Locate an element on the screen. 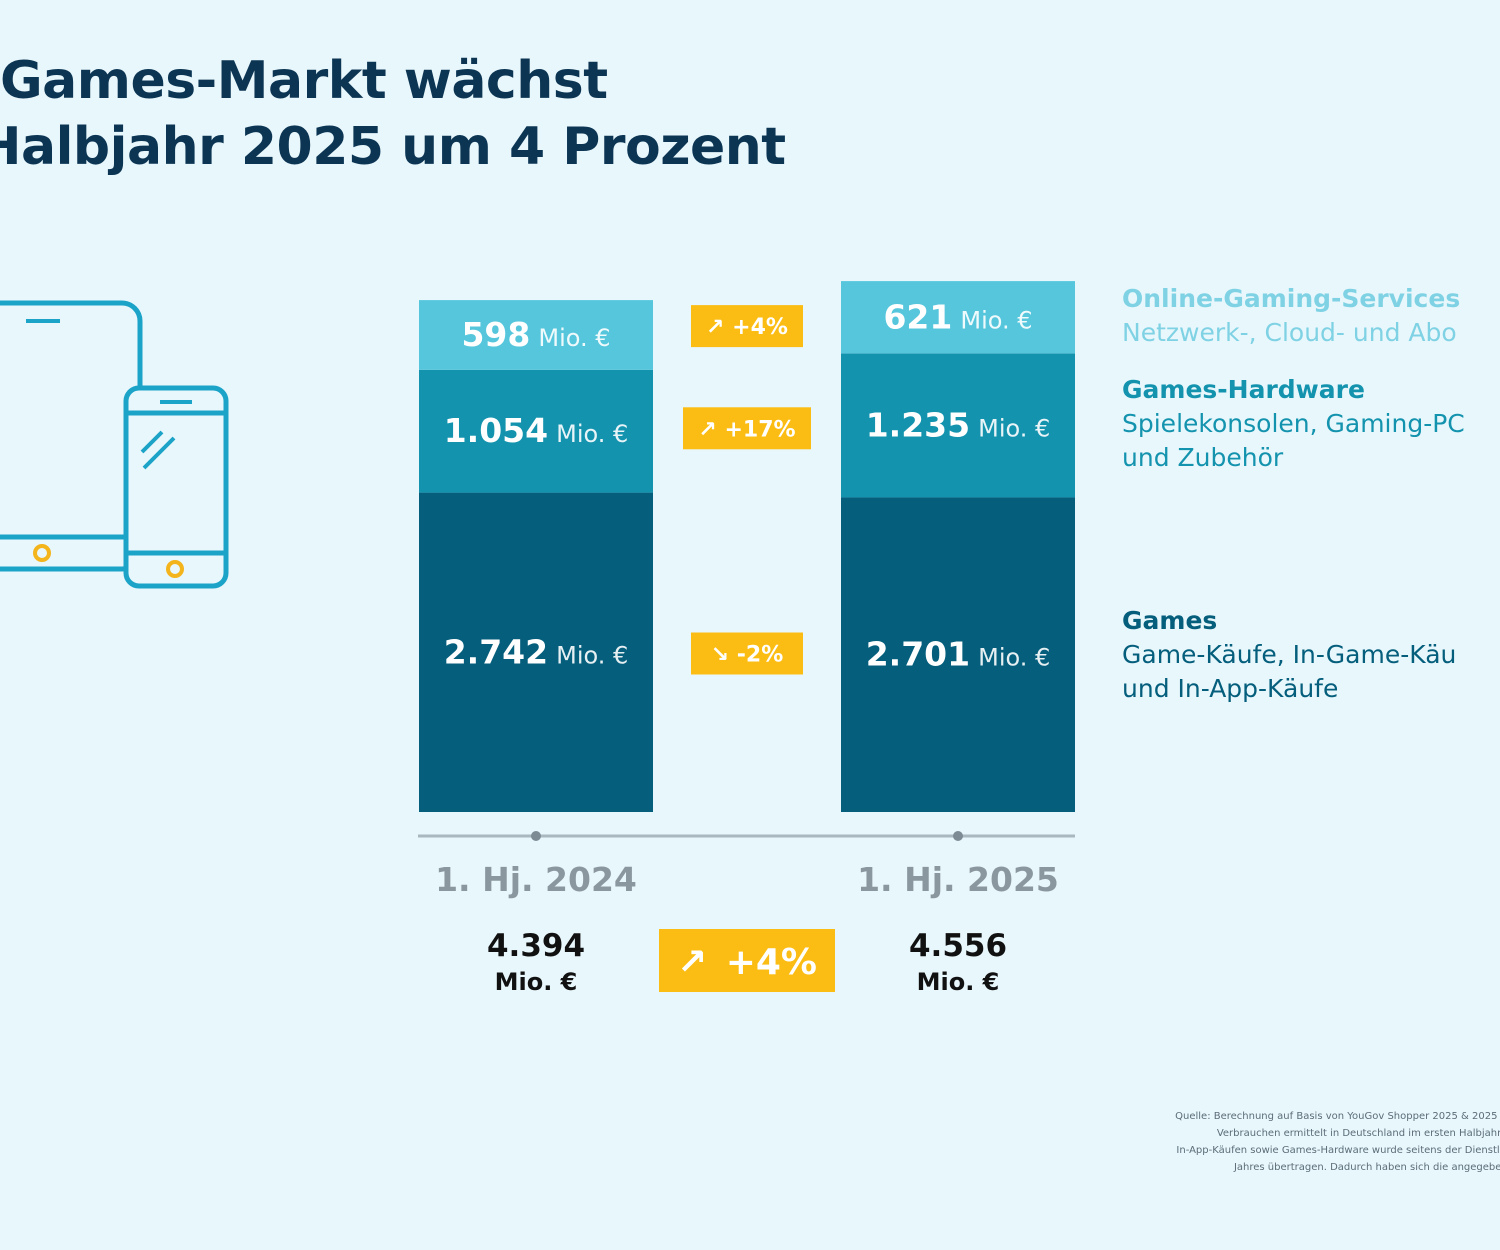 Image resolution: width=1500 pixels, height=1250 pixels. change-badge-hardware: ↗ +17% is located at coordinates (747, 428).